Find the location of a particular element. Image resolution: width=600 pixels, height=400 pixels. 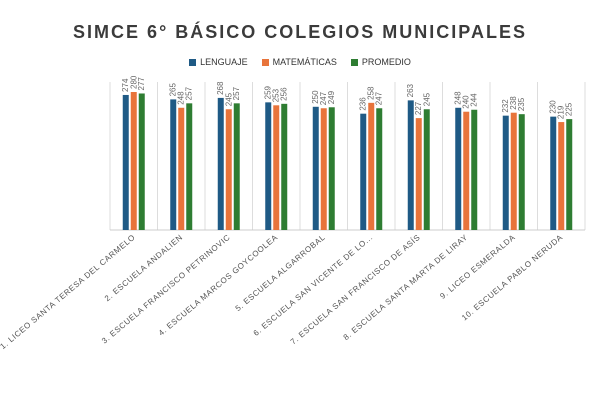

data-label: 240 is located at coordinates (466, 102).